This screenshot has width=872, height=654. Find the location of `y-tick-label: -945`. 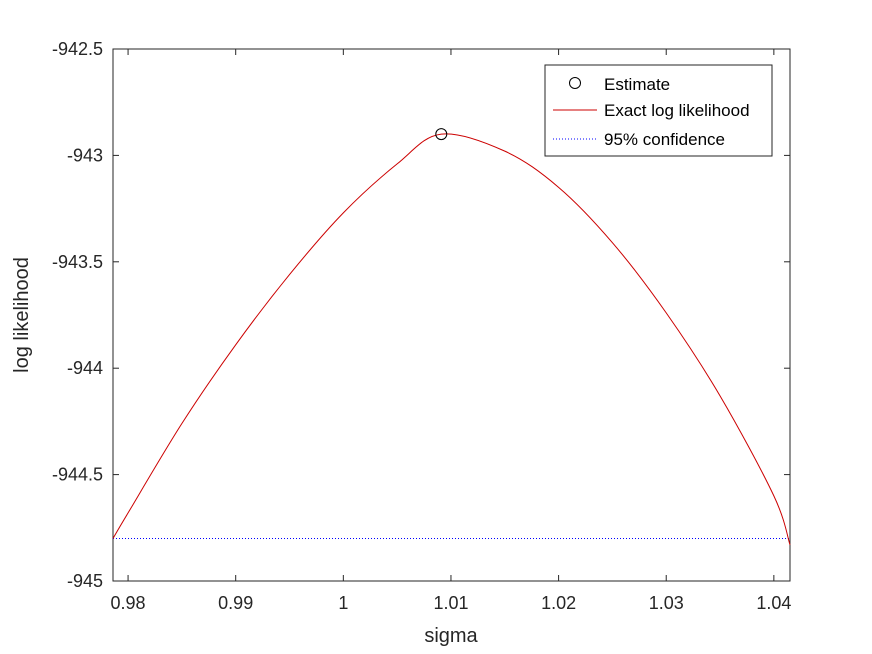

y-tick-label: -945 is located at coordinates (85, 581).